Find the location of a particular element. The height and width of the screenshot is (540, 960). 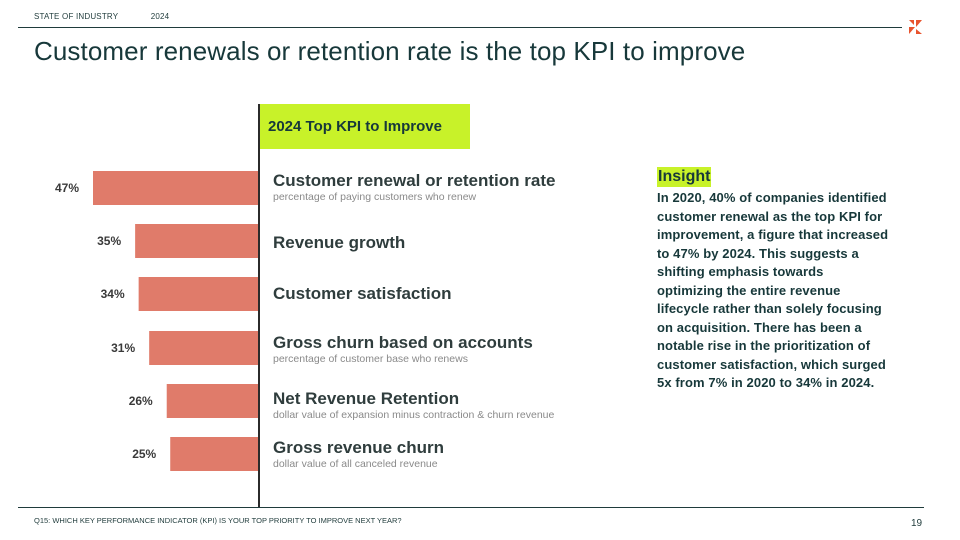

insight-heading: Insight is located at coordinates (684, 177).